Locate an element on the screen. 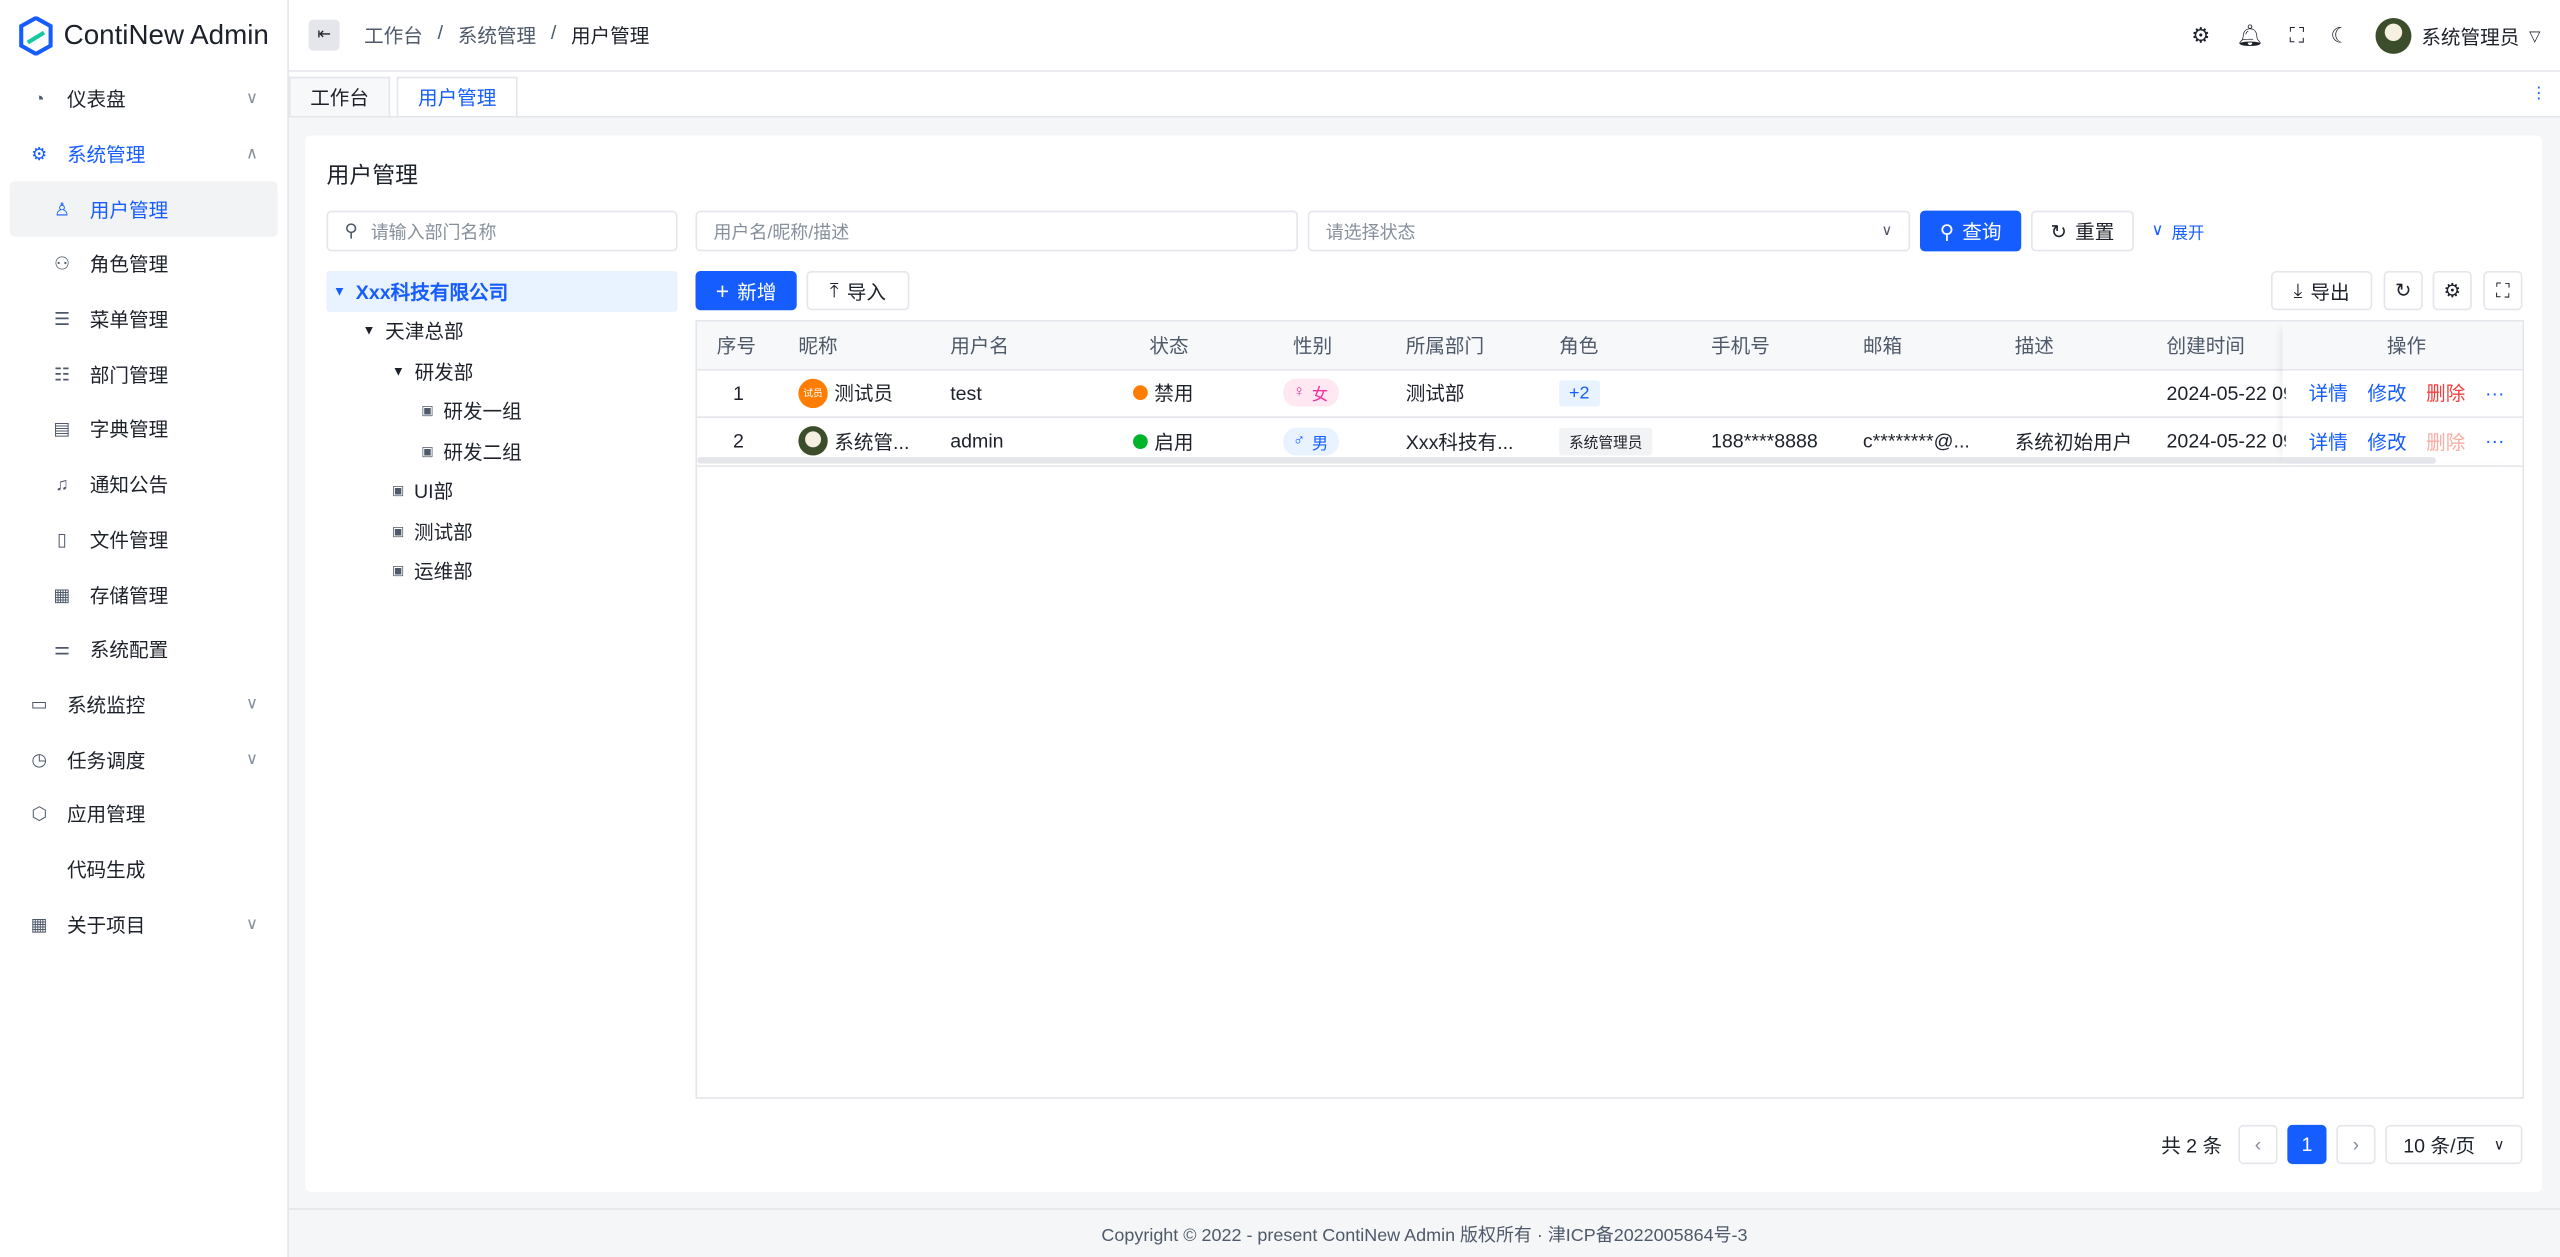 This screenshot has width=2560, height=1257. prev-page-button: ‹ is located at coordinates (2258, 1144).